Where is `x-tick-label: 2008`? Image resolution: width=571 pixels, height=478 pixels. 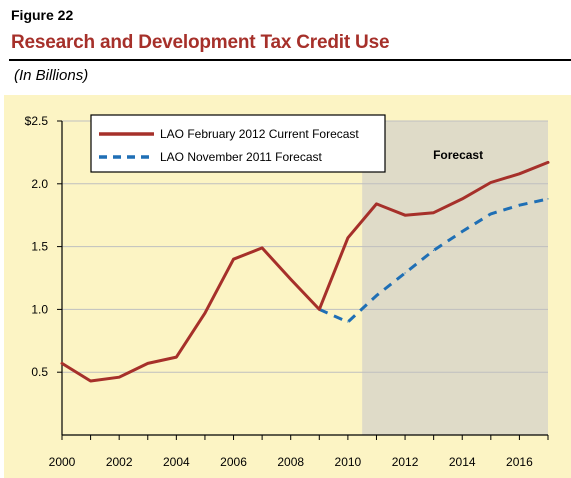
x-tick-label: 2008 is located at coordinates (290, 462).